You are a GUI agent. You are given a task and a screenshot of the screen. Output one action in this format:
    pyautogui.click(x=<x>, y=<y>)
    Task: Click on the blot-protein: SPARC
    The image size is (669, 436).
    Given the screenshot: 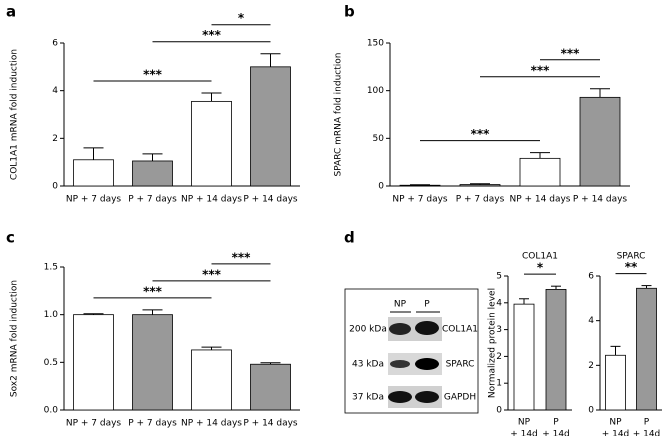 What is the action you would take?
    pyautogui.click(x=460, y=365)
    